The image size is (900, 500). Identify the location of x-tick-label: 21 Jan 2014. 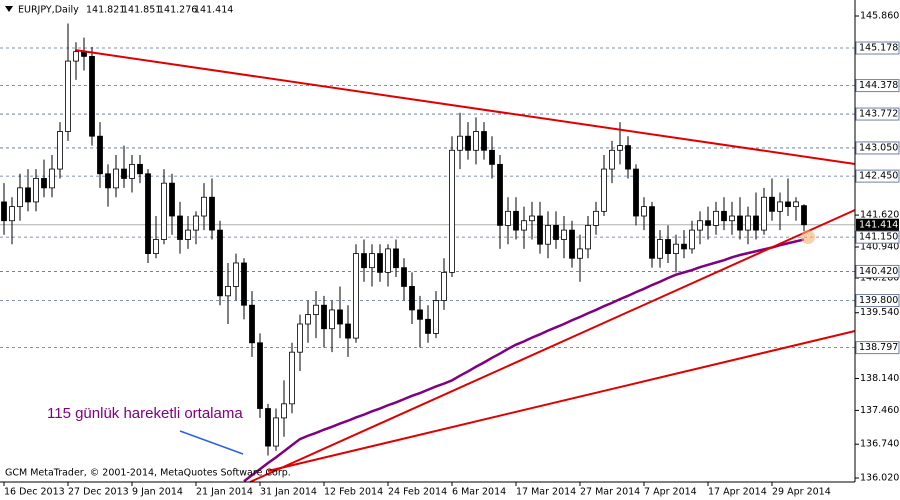
(224, 492).